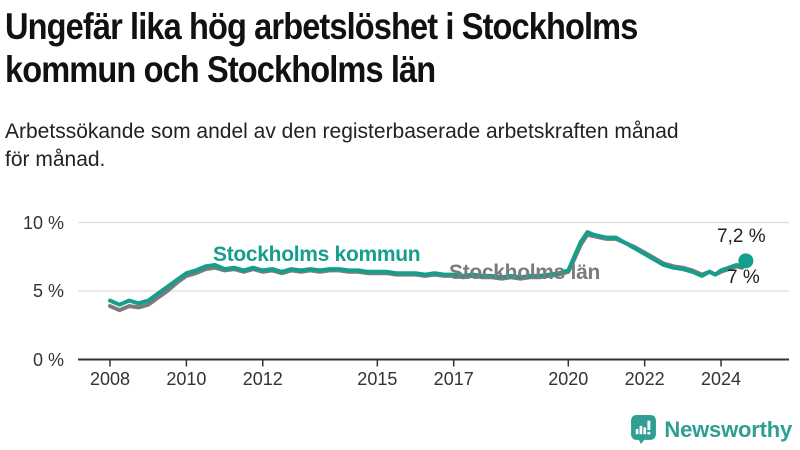  Describe the element at coordinates (48, 359) in the screenshot. I see `y-tick-label: 0 %` at that location.